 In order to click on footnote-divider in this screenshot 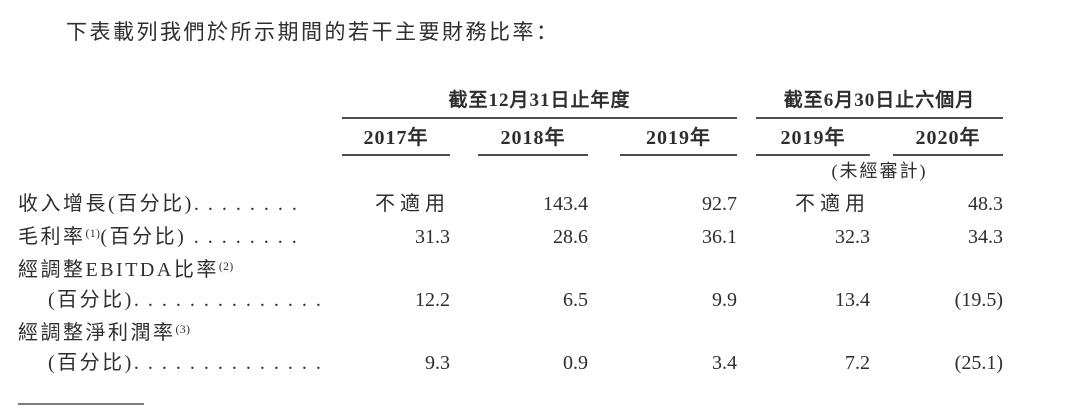, I will do `click(81, 404)`.